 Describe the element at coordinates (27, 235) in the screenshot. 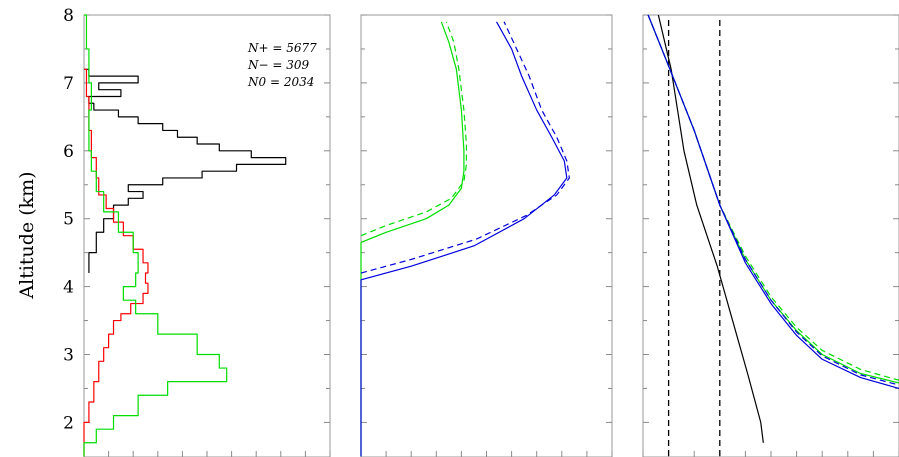

I see `y-axis-title: Altitude (km)` at that location.